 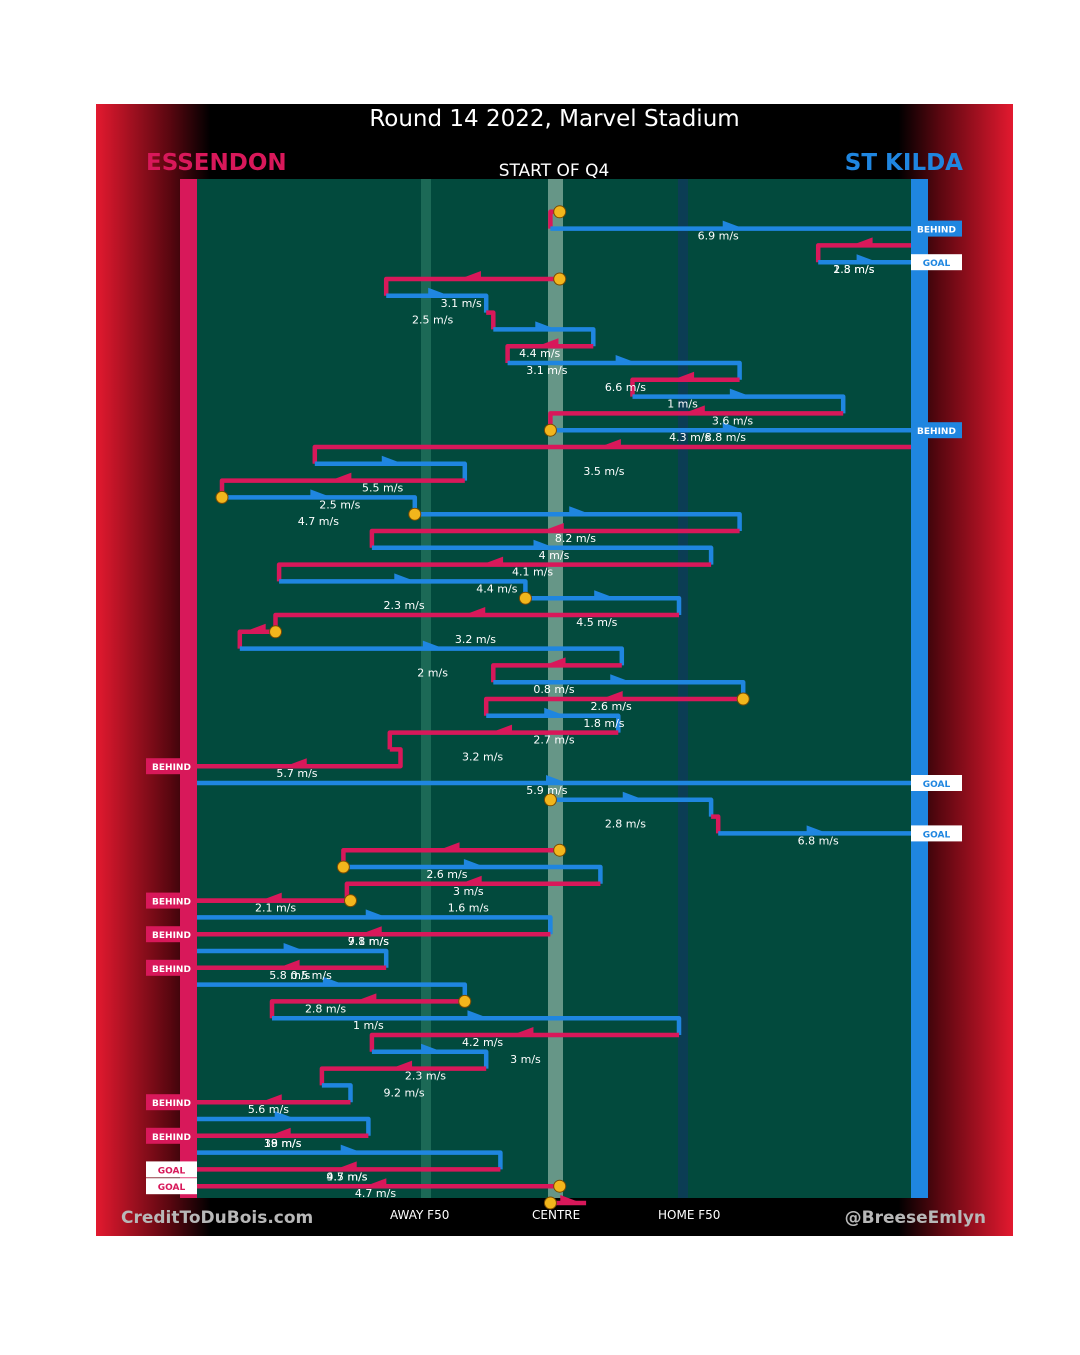 What do you see at coordinates (689, 437) in the screenshot?
I see `speed-label: 4.3 m/s` at bounding box center [689, 437].